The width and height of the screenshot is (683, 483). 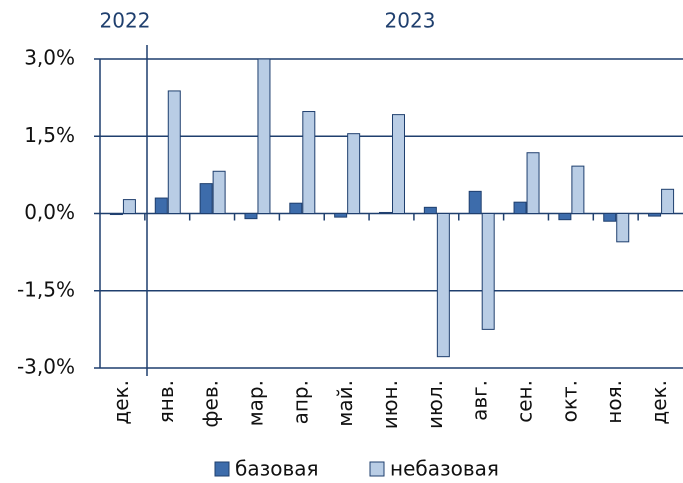 I want to click on y-tick-label: 0,0%, so click(x=49, y=212).